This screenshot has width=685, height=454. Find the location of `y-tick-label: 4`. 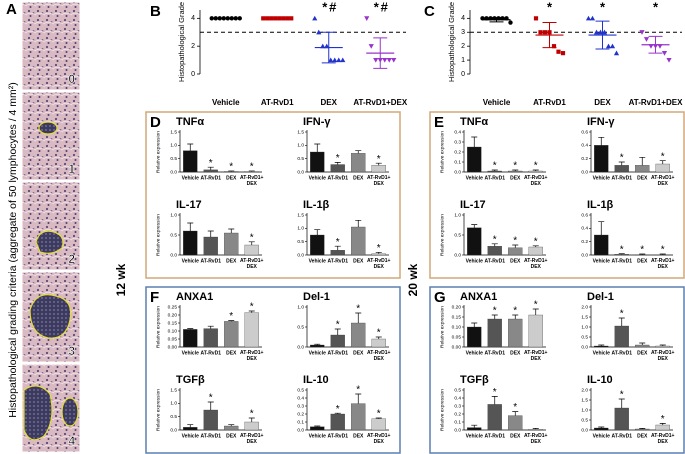

y-tick-label: 4 is located at coordinates (193, 18).